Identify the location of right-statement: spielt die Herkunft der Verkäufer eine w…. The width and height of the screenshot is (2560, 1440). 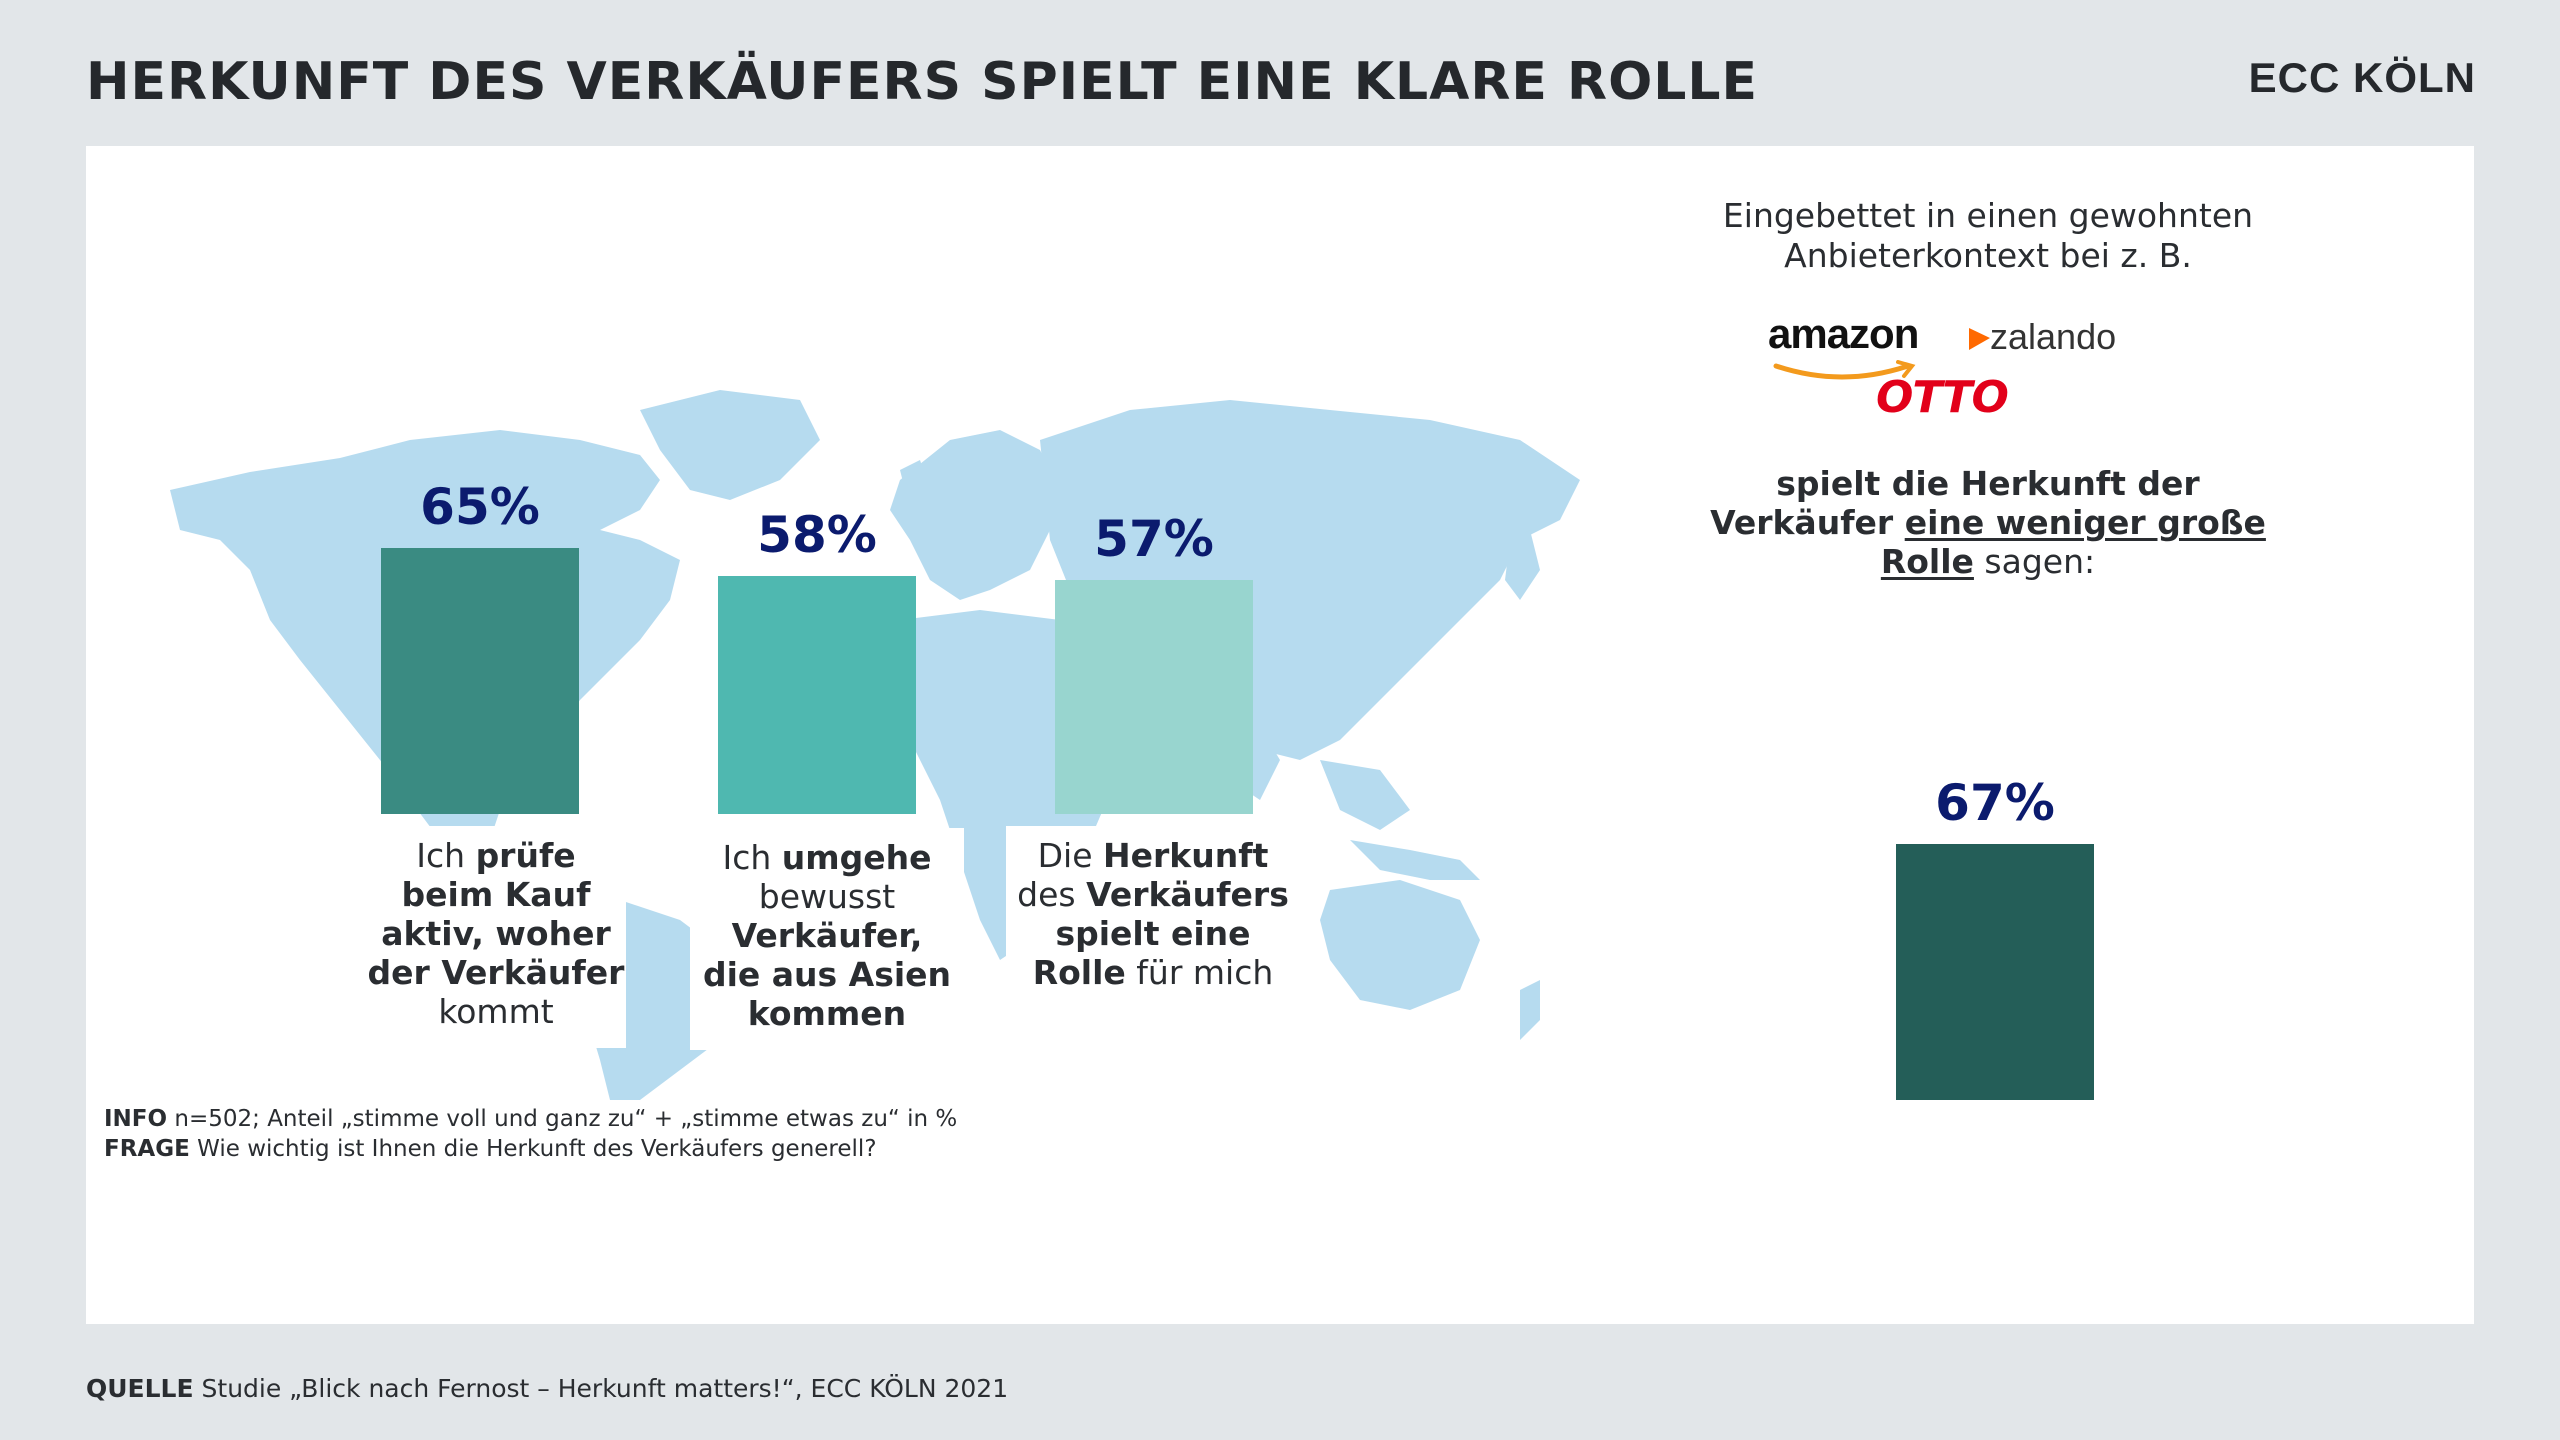
(1988, 522).